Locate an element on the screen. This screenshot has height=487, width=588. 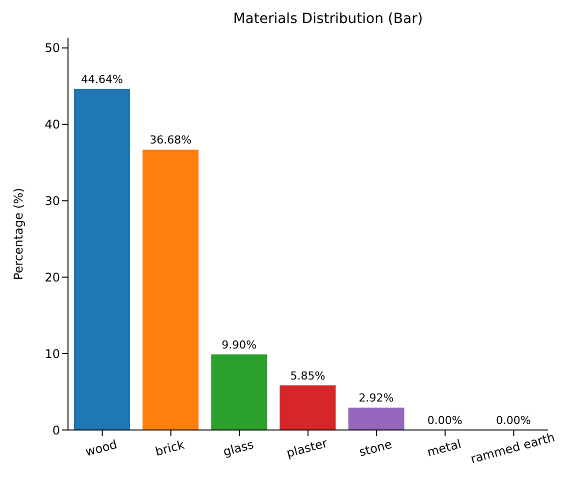
x-tick-label: metal is located at coordinates (444, 448).